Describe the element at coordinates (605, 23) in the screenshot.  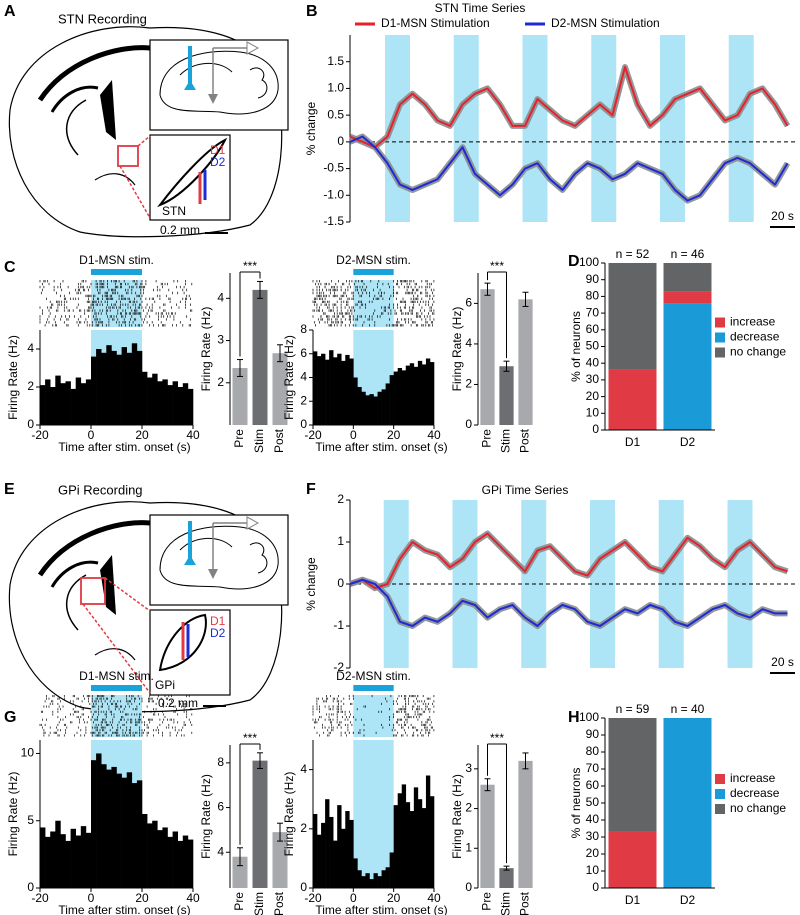
I see `legend-label: D2-MSN Stimulation` at that location.